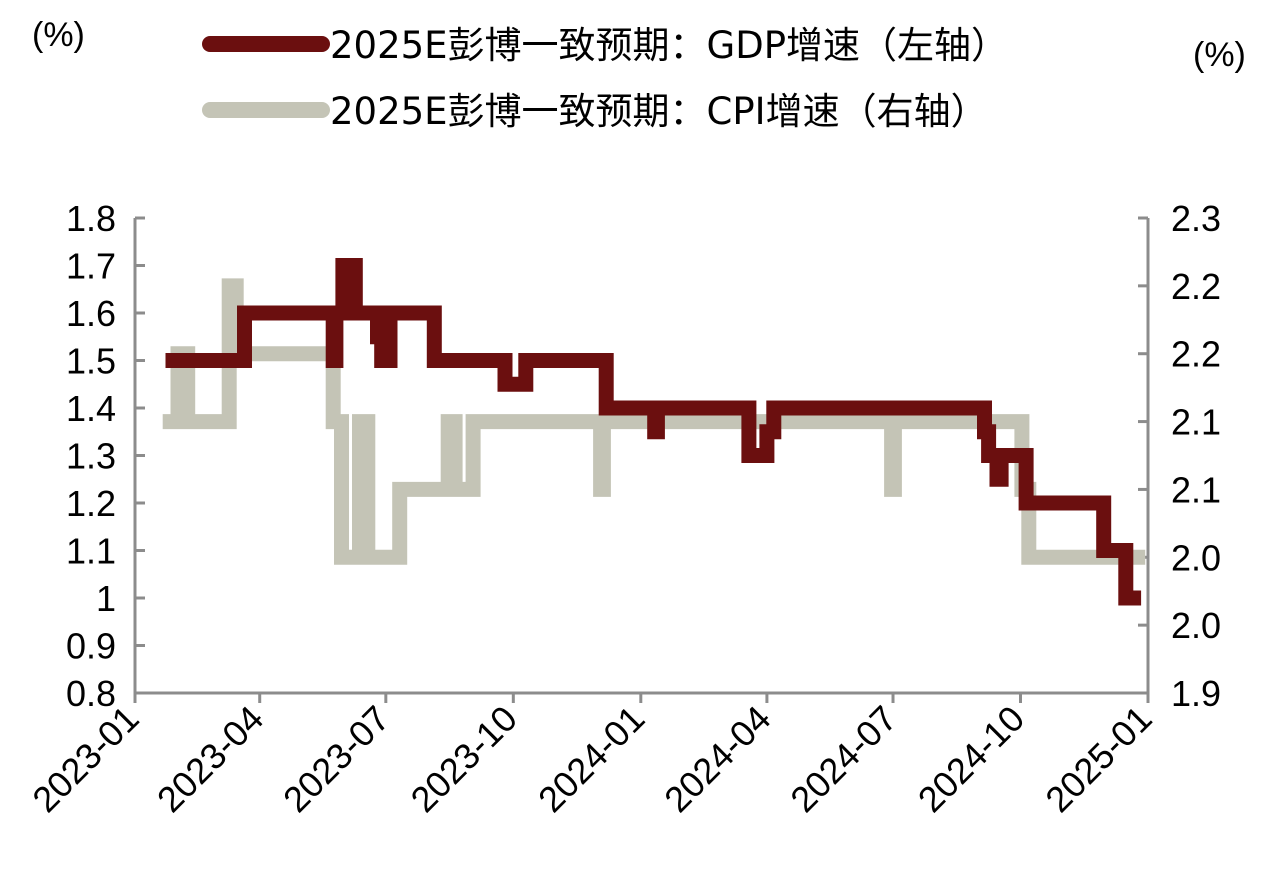 This screenshot has width=1263, height=882. Describe the element at coordinates (1219, 55) in the screenshot. I see `right-axis-unit-label: (%)` at that location.